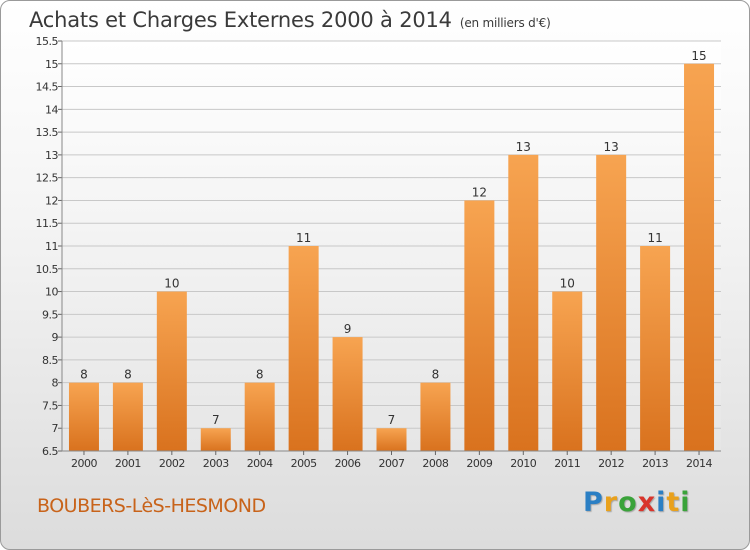 This screenshot has width=750, height=550. What do you see at coordinates (51, 155) in the screenshot?
I see `y-tick-label: 13` at bounding box center [51, 155].